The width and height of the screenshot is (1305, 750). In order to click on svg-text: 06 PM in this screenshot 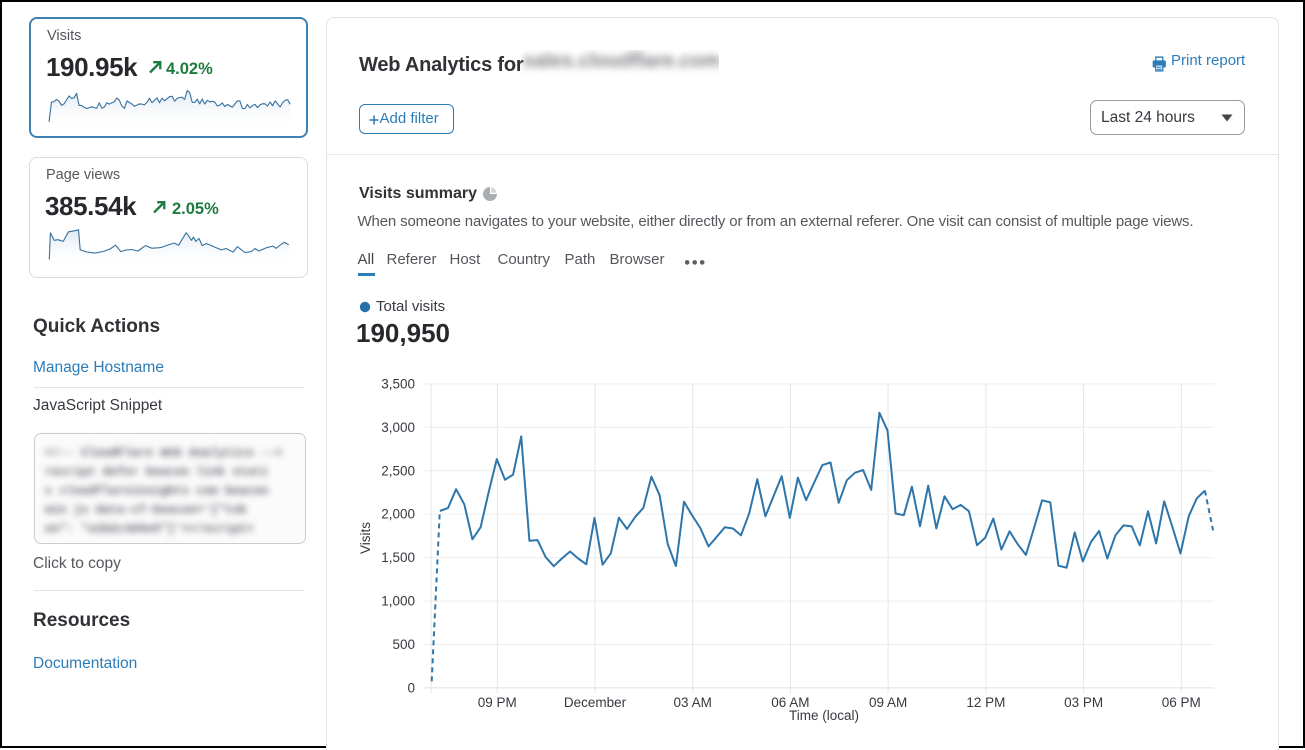, I will do `click(1181, 702)`.